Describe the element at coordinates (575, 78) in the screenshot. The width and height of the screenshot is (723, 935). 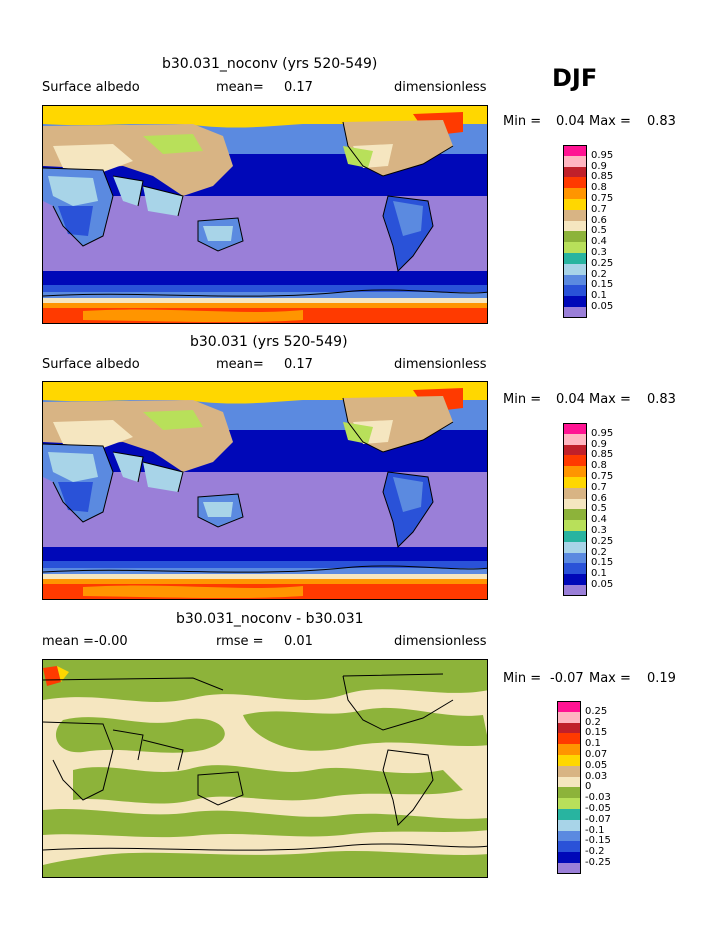
I see `season-label: DJF` at that location.